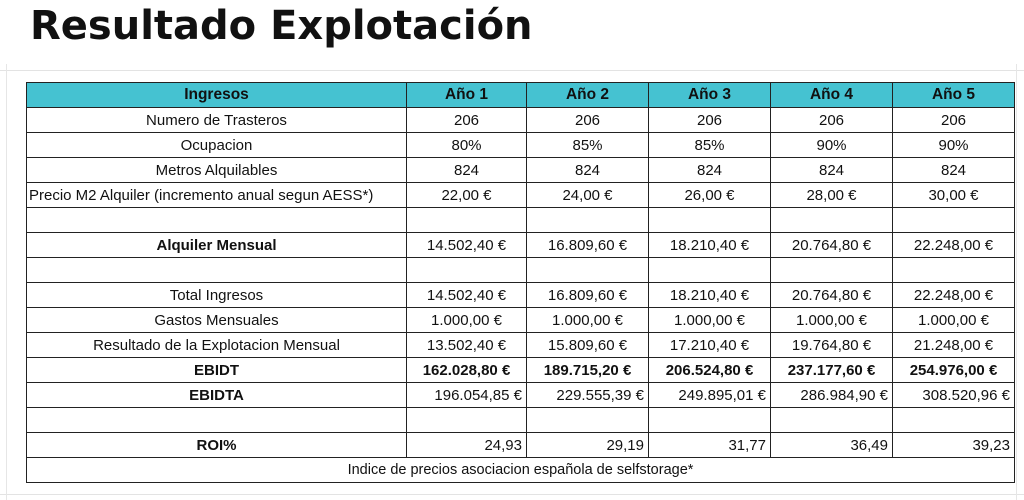 The image size is (1024, 500). I want to click on cell-value: 19.764,80 €, so click(831, 345).